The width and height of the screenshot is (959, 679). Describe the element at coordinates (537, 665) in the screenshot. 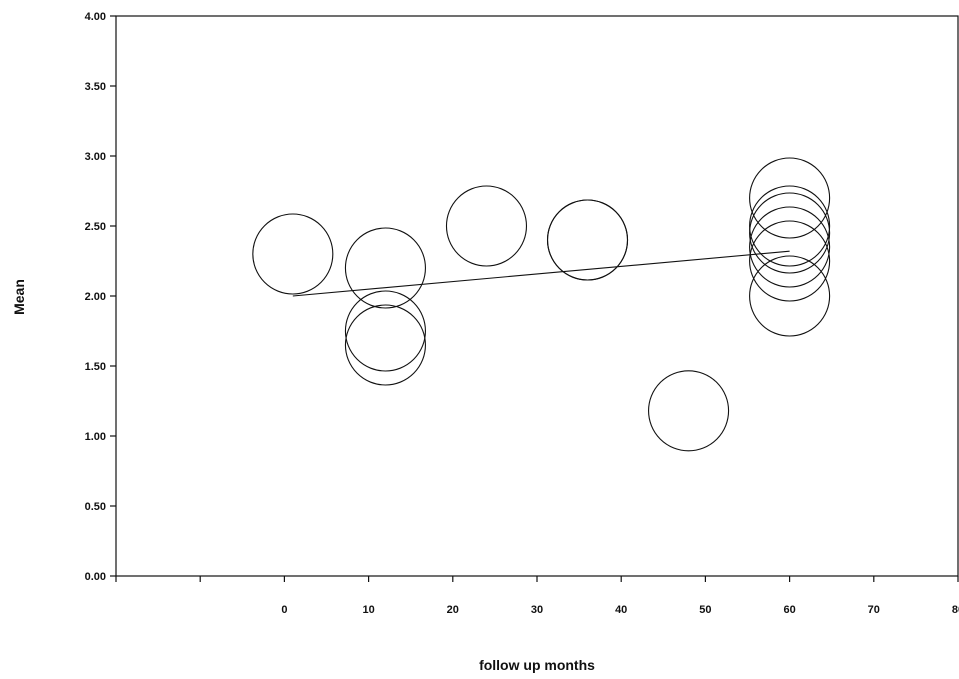

I see `x-axis-title: follow up months` at that location.